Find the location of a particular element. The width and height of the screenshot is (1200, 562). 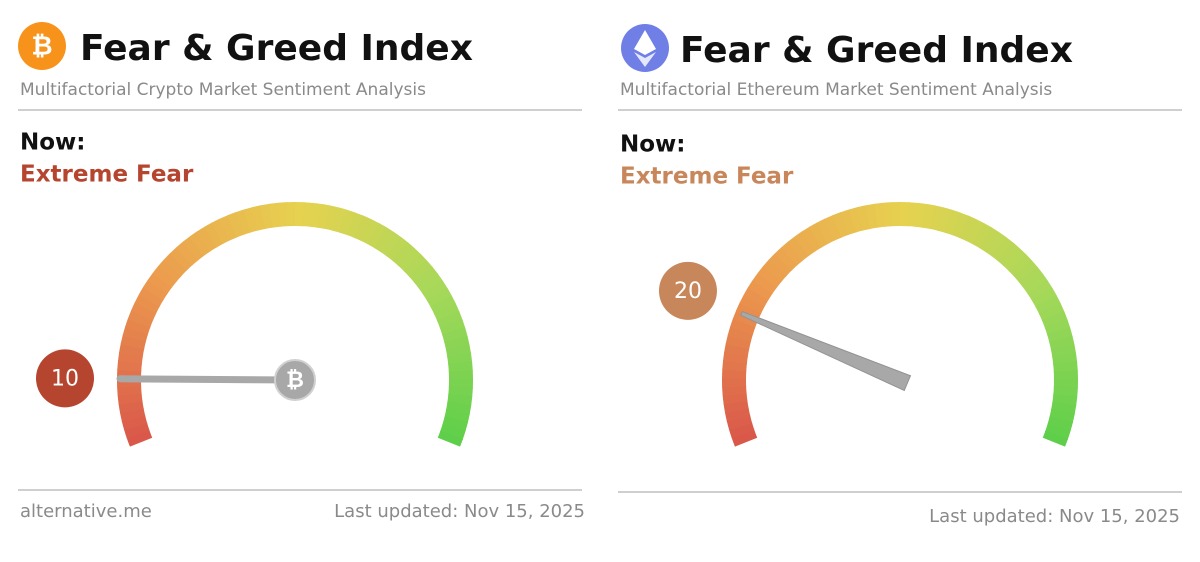

value-label: 10 is located at coordinates (65, 378).